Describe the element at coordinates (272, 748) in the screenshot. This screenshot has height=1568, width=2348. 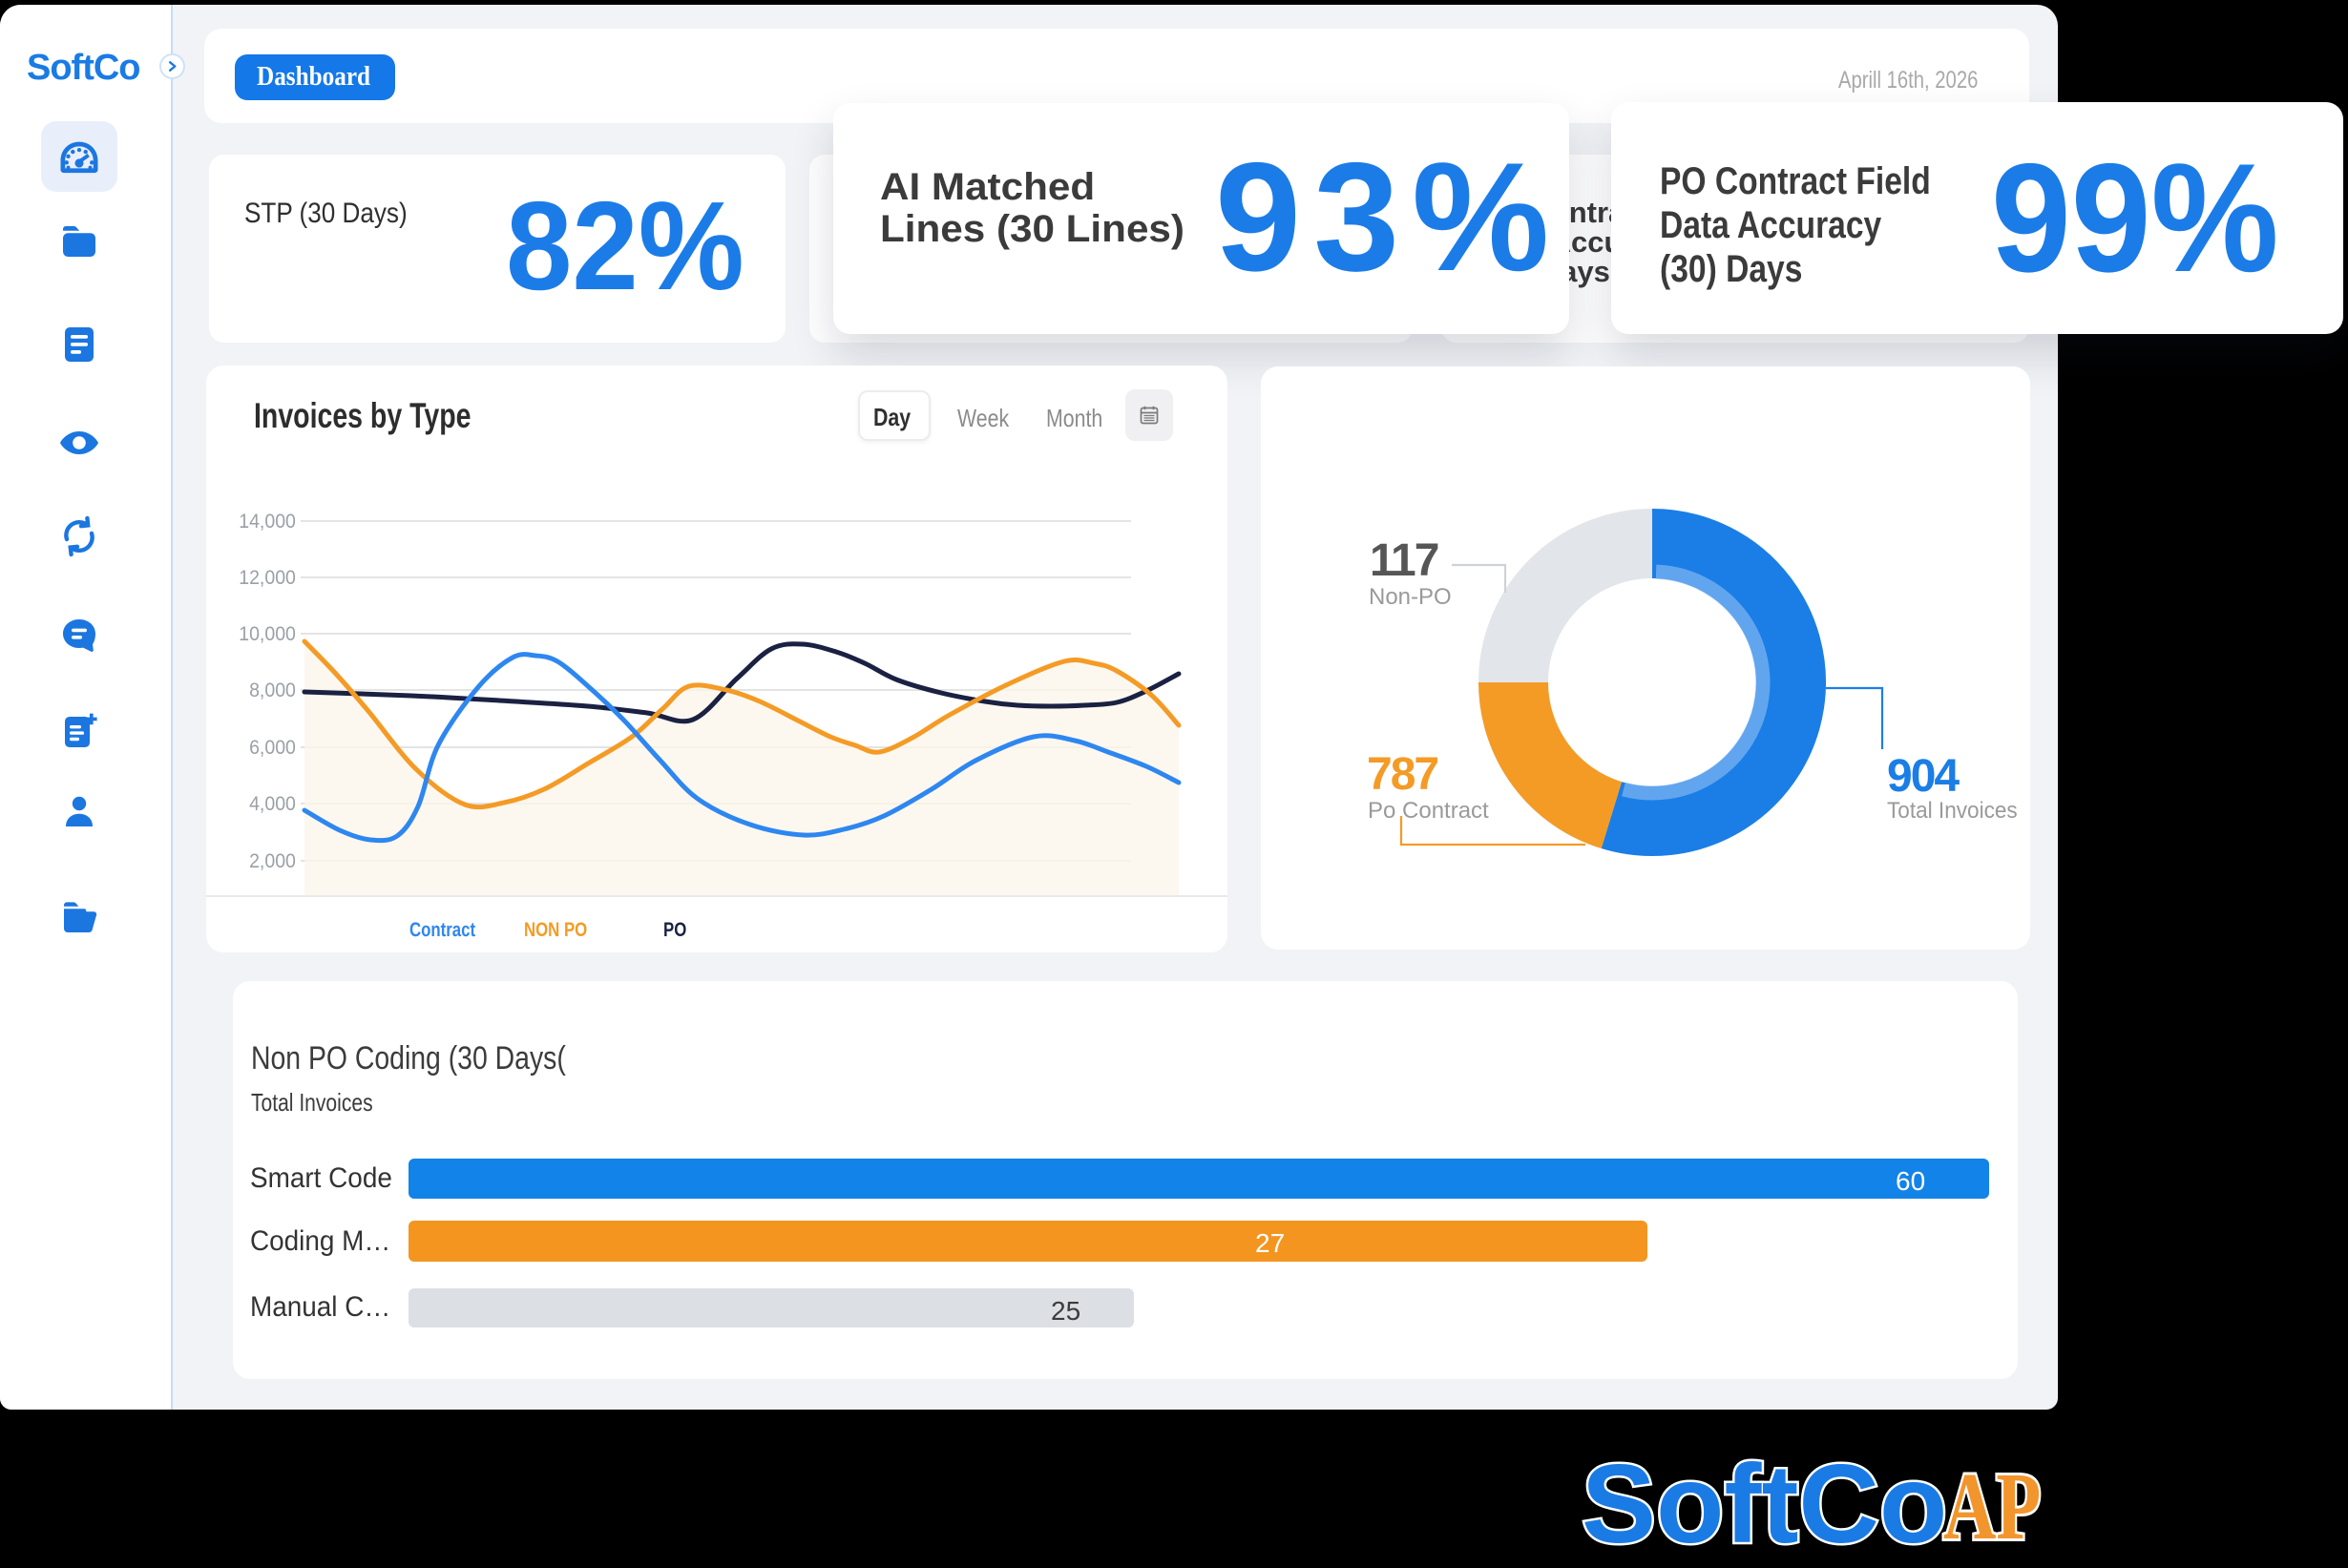
I see `svg-text: 6,000` at that location.